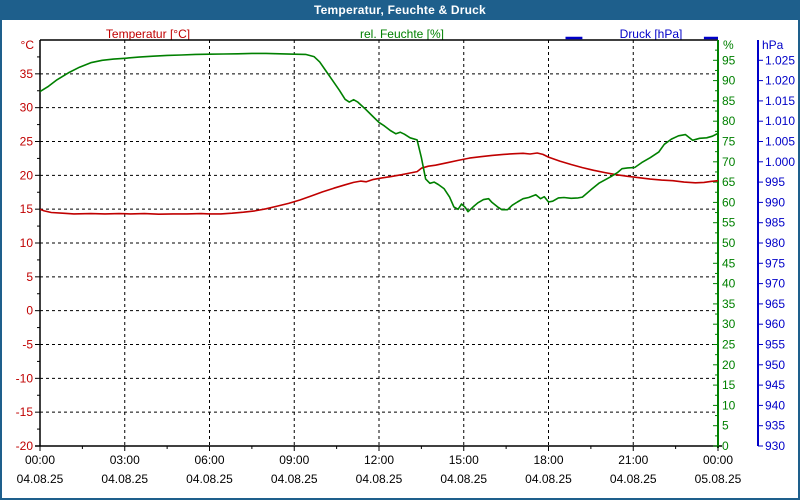  Describe the element at coordinates (775, 405) in the screenshot. I see `svg-text: 940` at that location.